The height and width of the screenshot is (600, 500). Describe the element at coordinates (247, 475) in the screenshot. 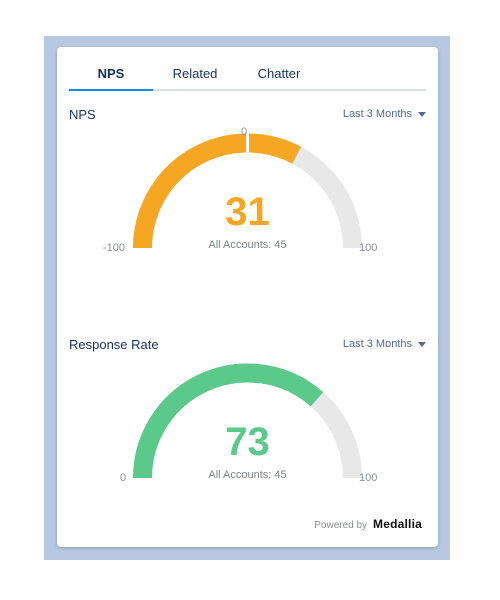

I see `response-rate-benchmark-text: All Accounts: 45` at that location.